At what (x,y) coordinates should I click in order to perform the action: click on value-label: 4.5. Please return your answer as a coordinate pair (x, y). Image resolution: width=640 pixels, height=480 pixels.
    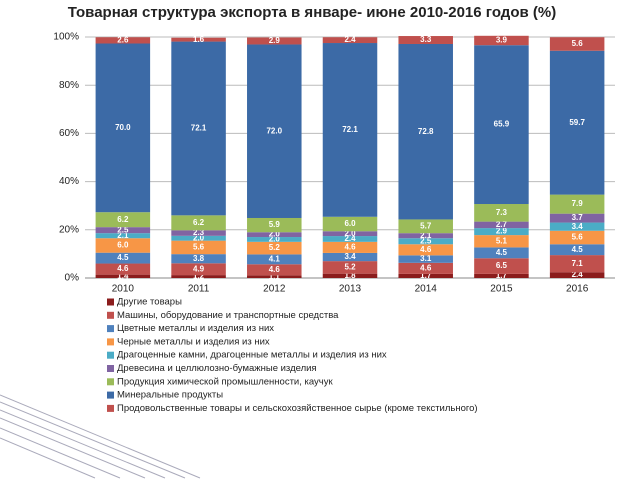
    Looking at the image, I should click on (578, 249).